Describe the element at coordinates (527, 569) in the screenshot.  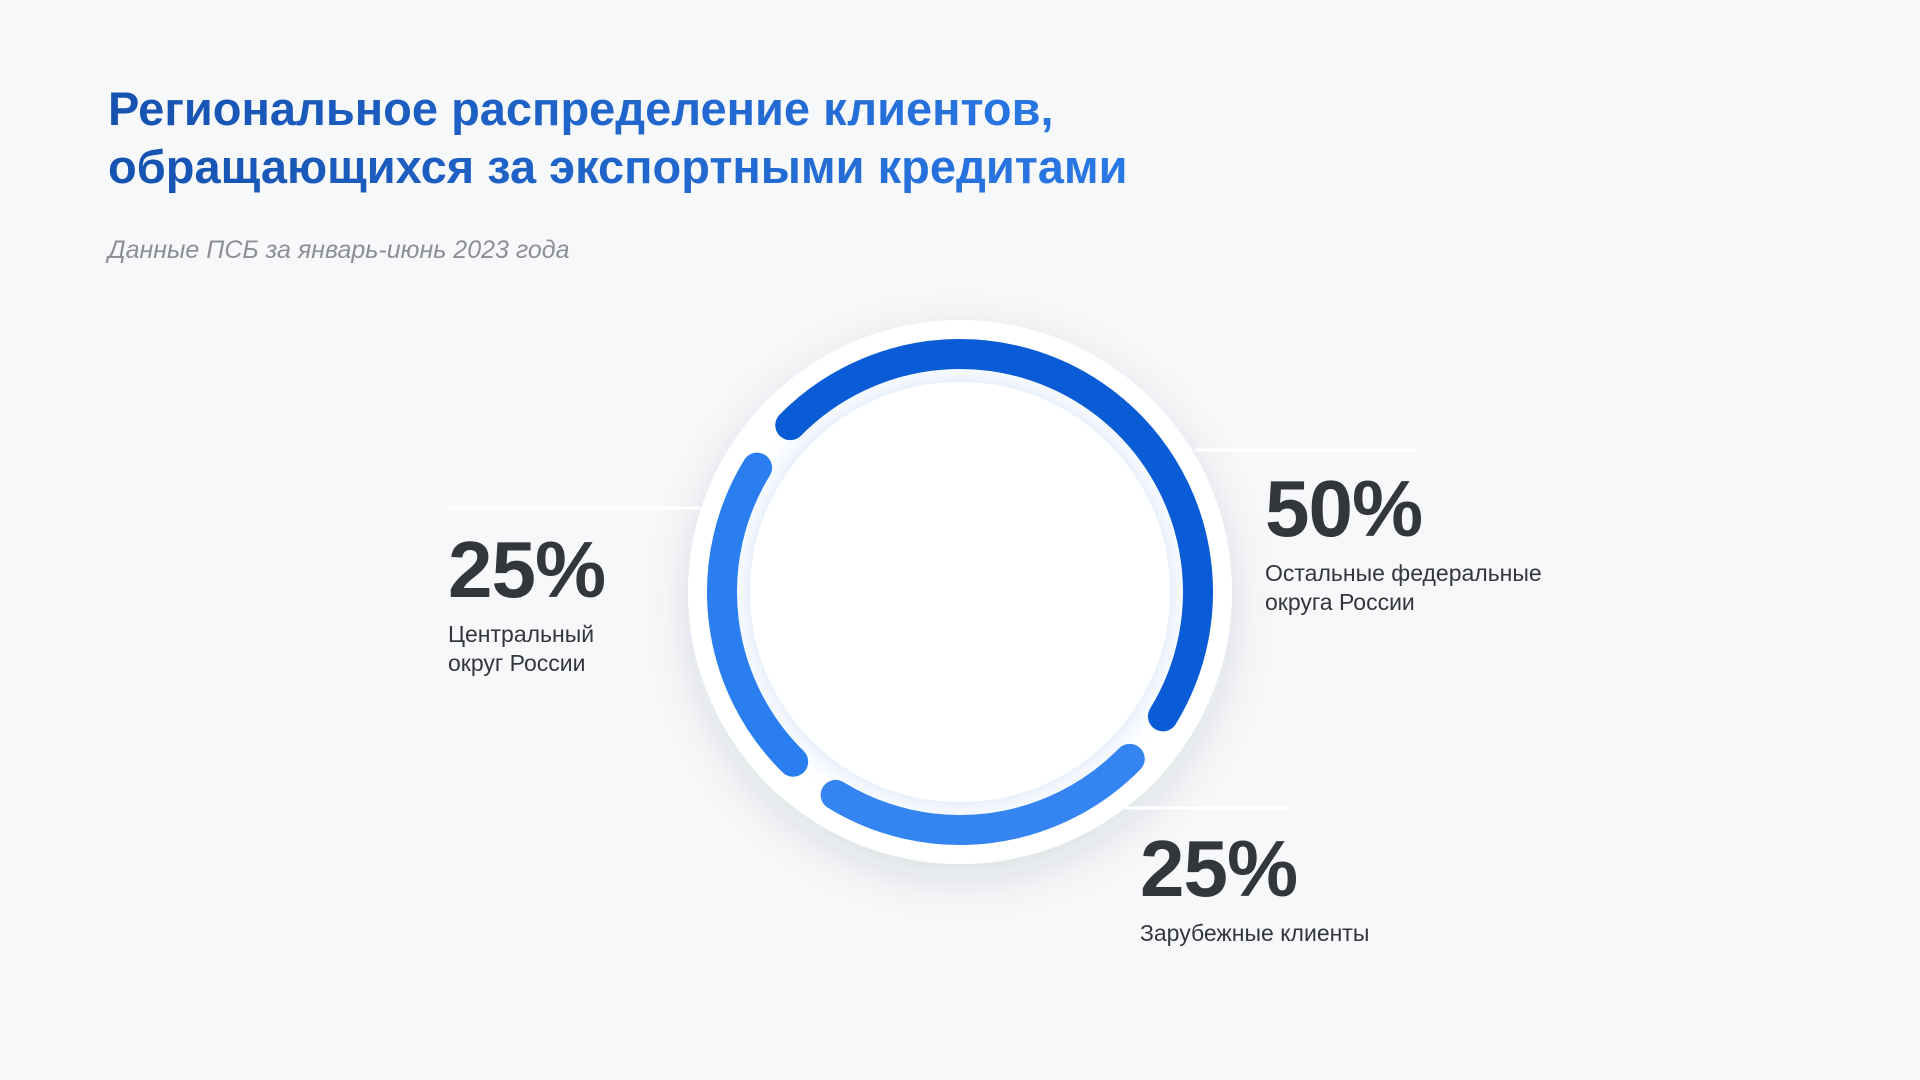
I see `label-central-value: 25%` at that location.